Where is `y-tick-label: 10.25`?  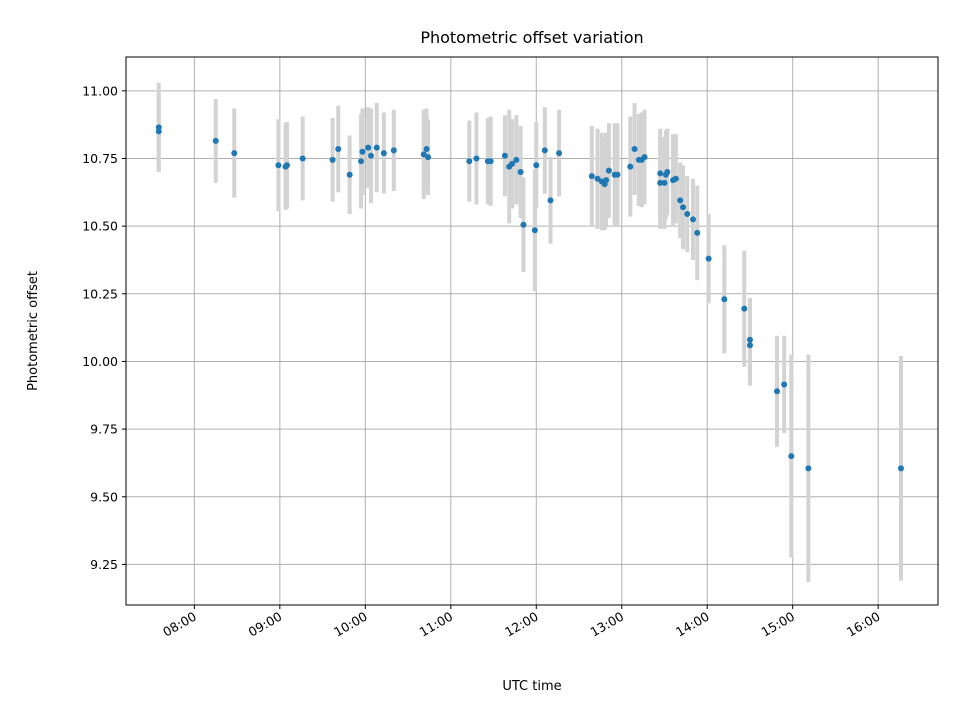 y-tick-label: 10.25 is located at coordinates (100, 293).